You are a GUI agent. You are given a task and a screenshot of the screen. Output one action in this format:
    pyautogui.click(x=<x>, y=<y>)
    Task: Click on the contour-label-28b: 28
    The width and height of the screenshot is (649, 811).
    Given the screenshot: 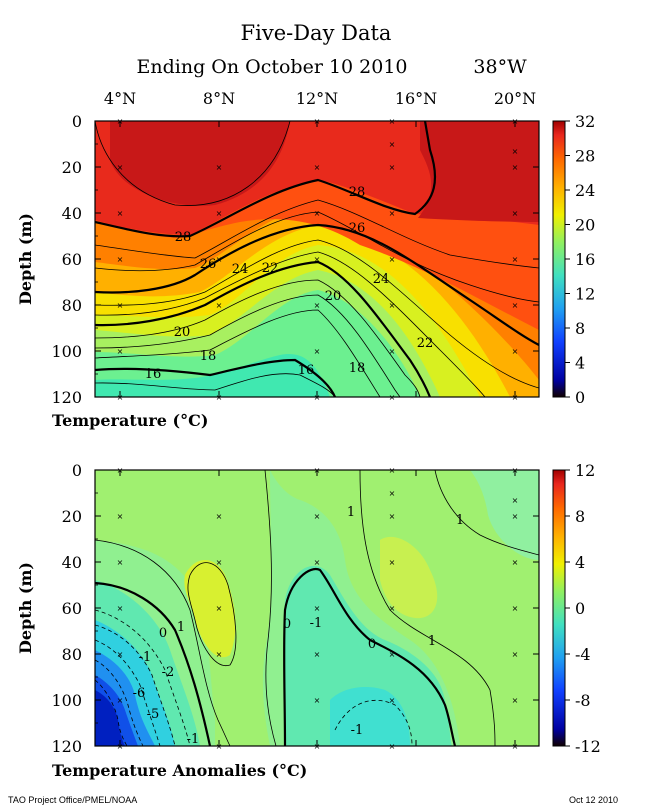 What is the action you would take?
    pyautogui.click(x=357, y=192)
    